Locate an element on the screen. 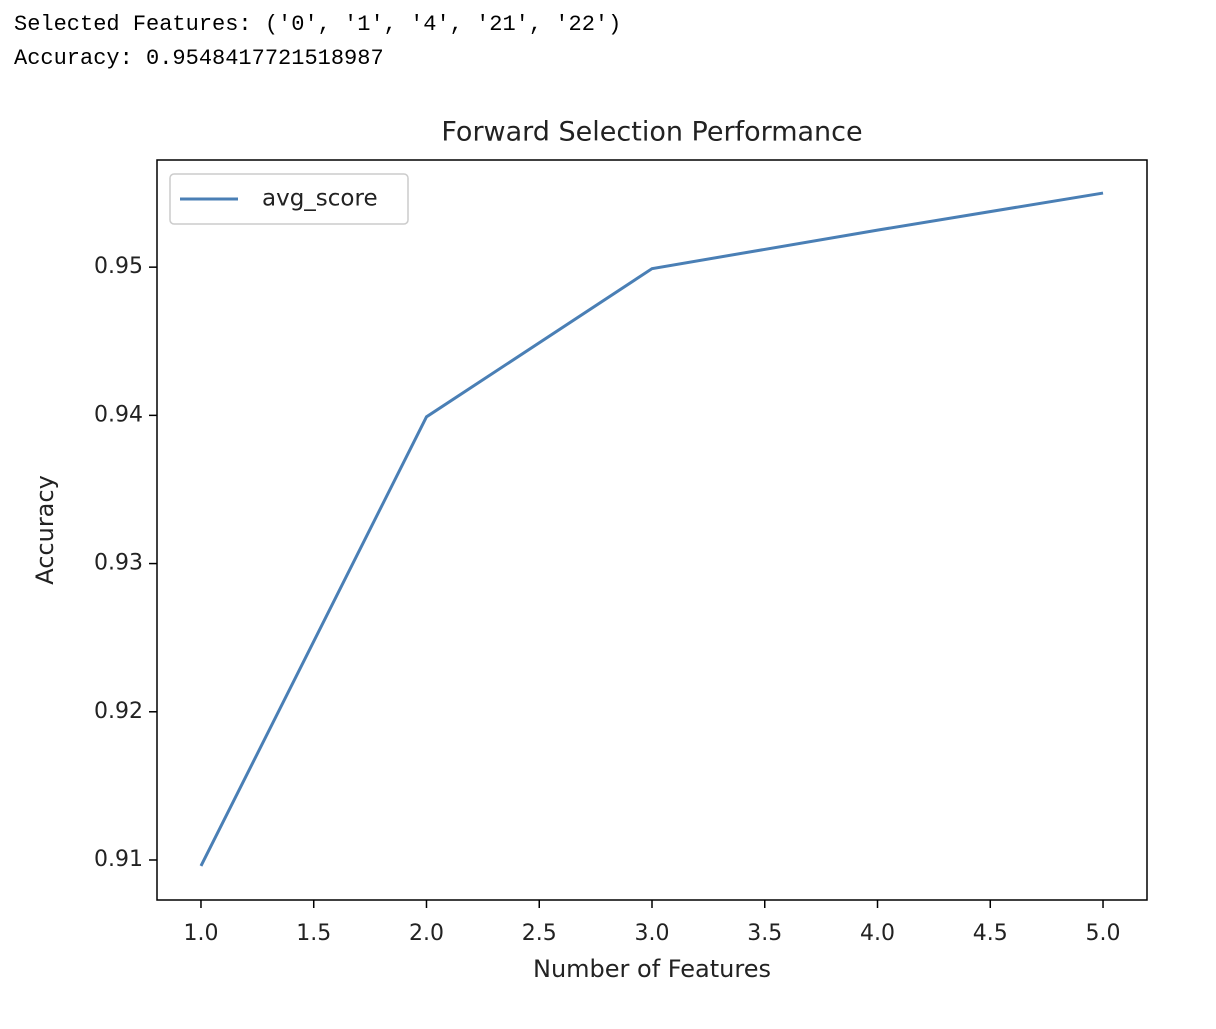  y-tick-label: 0.93 is located at coordinates (118, 563).